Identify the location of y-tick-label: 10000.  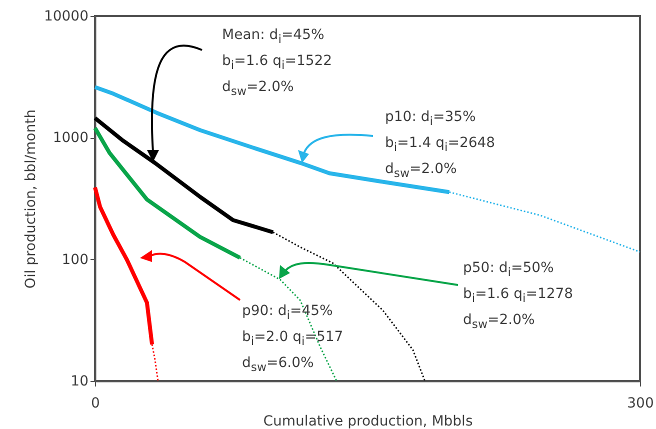
(66, 16).